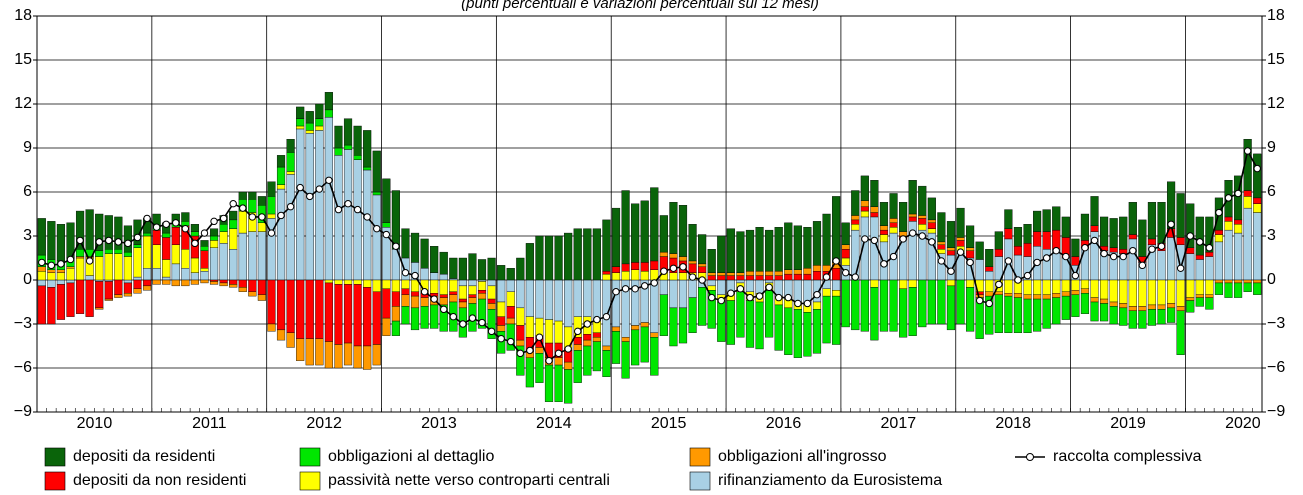 The image size is (1303, 495). What do you see at coordinates (1030, 457) in the screenshot?
I see `legend-marker` at bounding box center [1030, 457].